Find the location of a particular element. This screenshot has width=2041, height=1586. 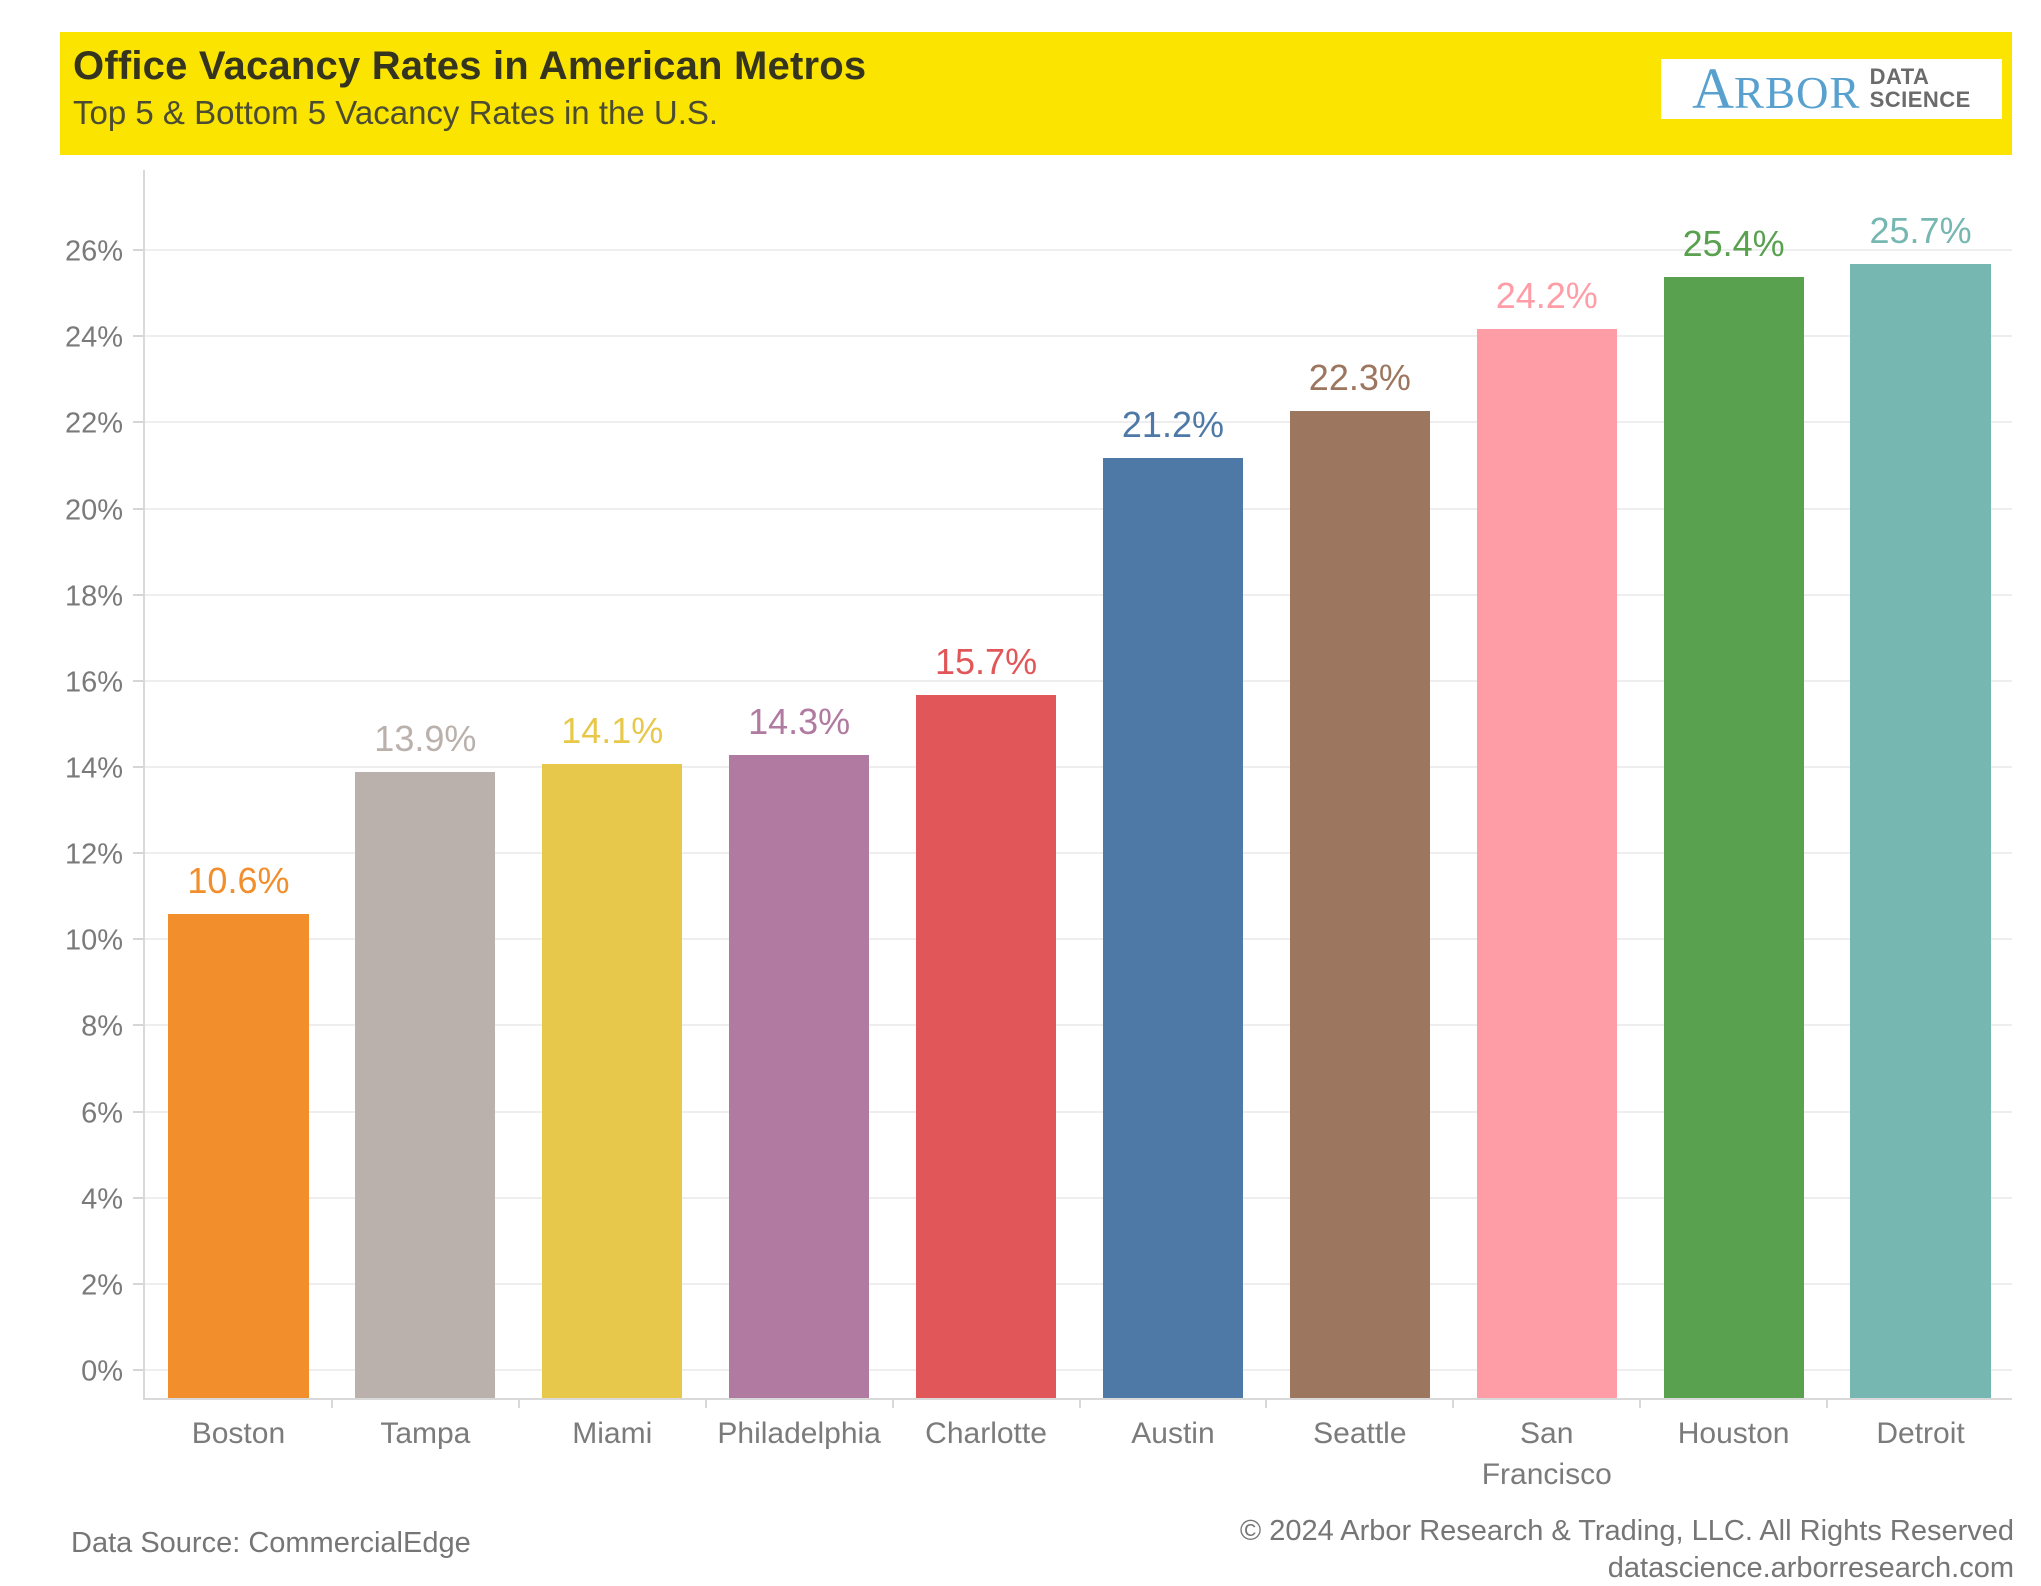

bar-value-label: 15.7% is located at coordinates (986, 661).